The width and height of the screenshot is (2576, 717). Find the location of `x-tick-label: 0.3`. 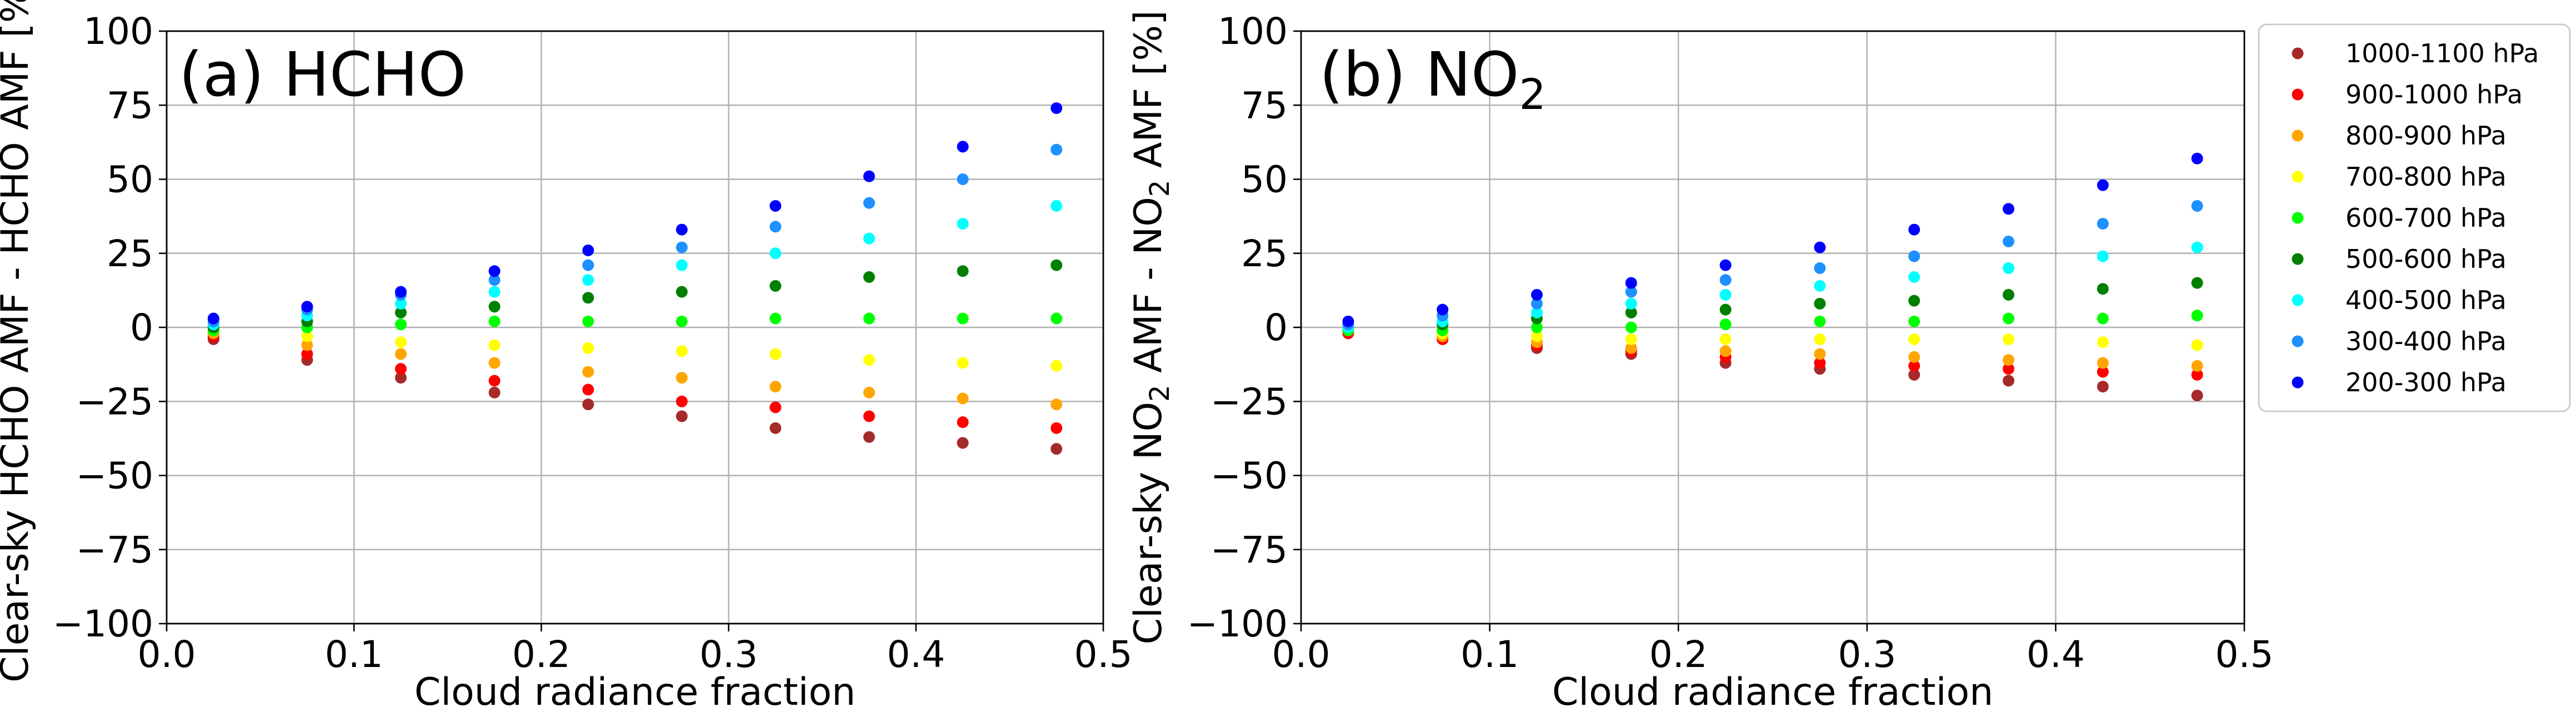

x-tick-label: 0.3 is located at coordinates (728, 654).